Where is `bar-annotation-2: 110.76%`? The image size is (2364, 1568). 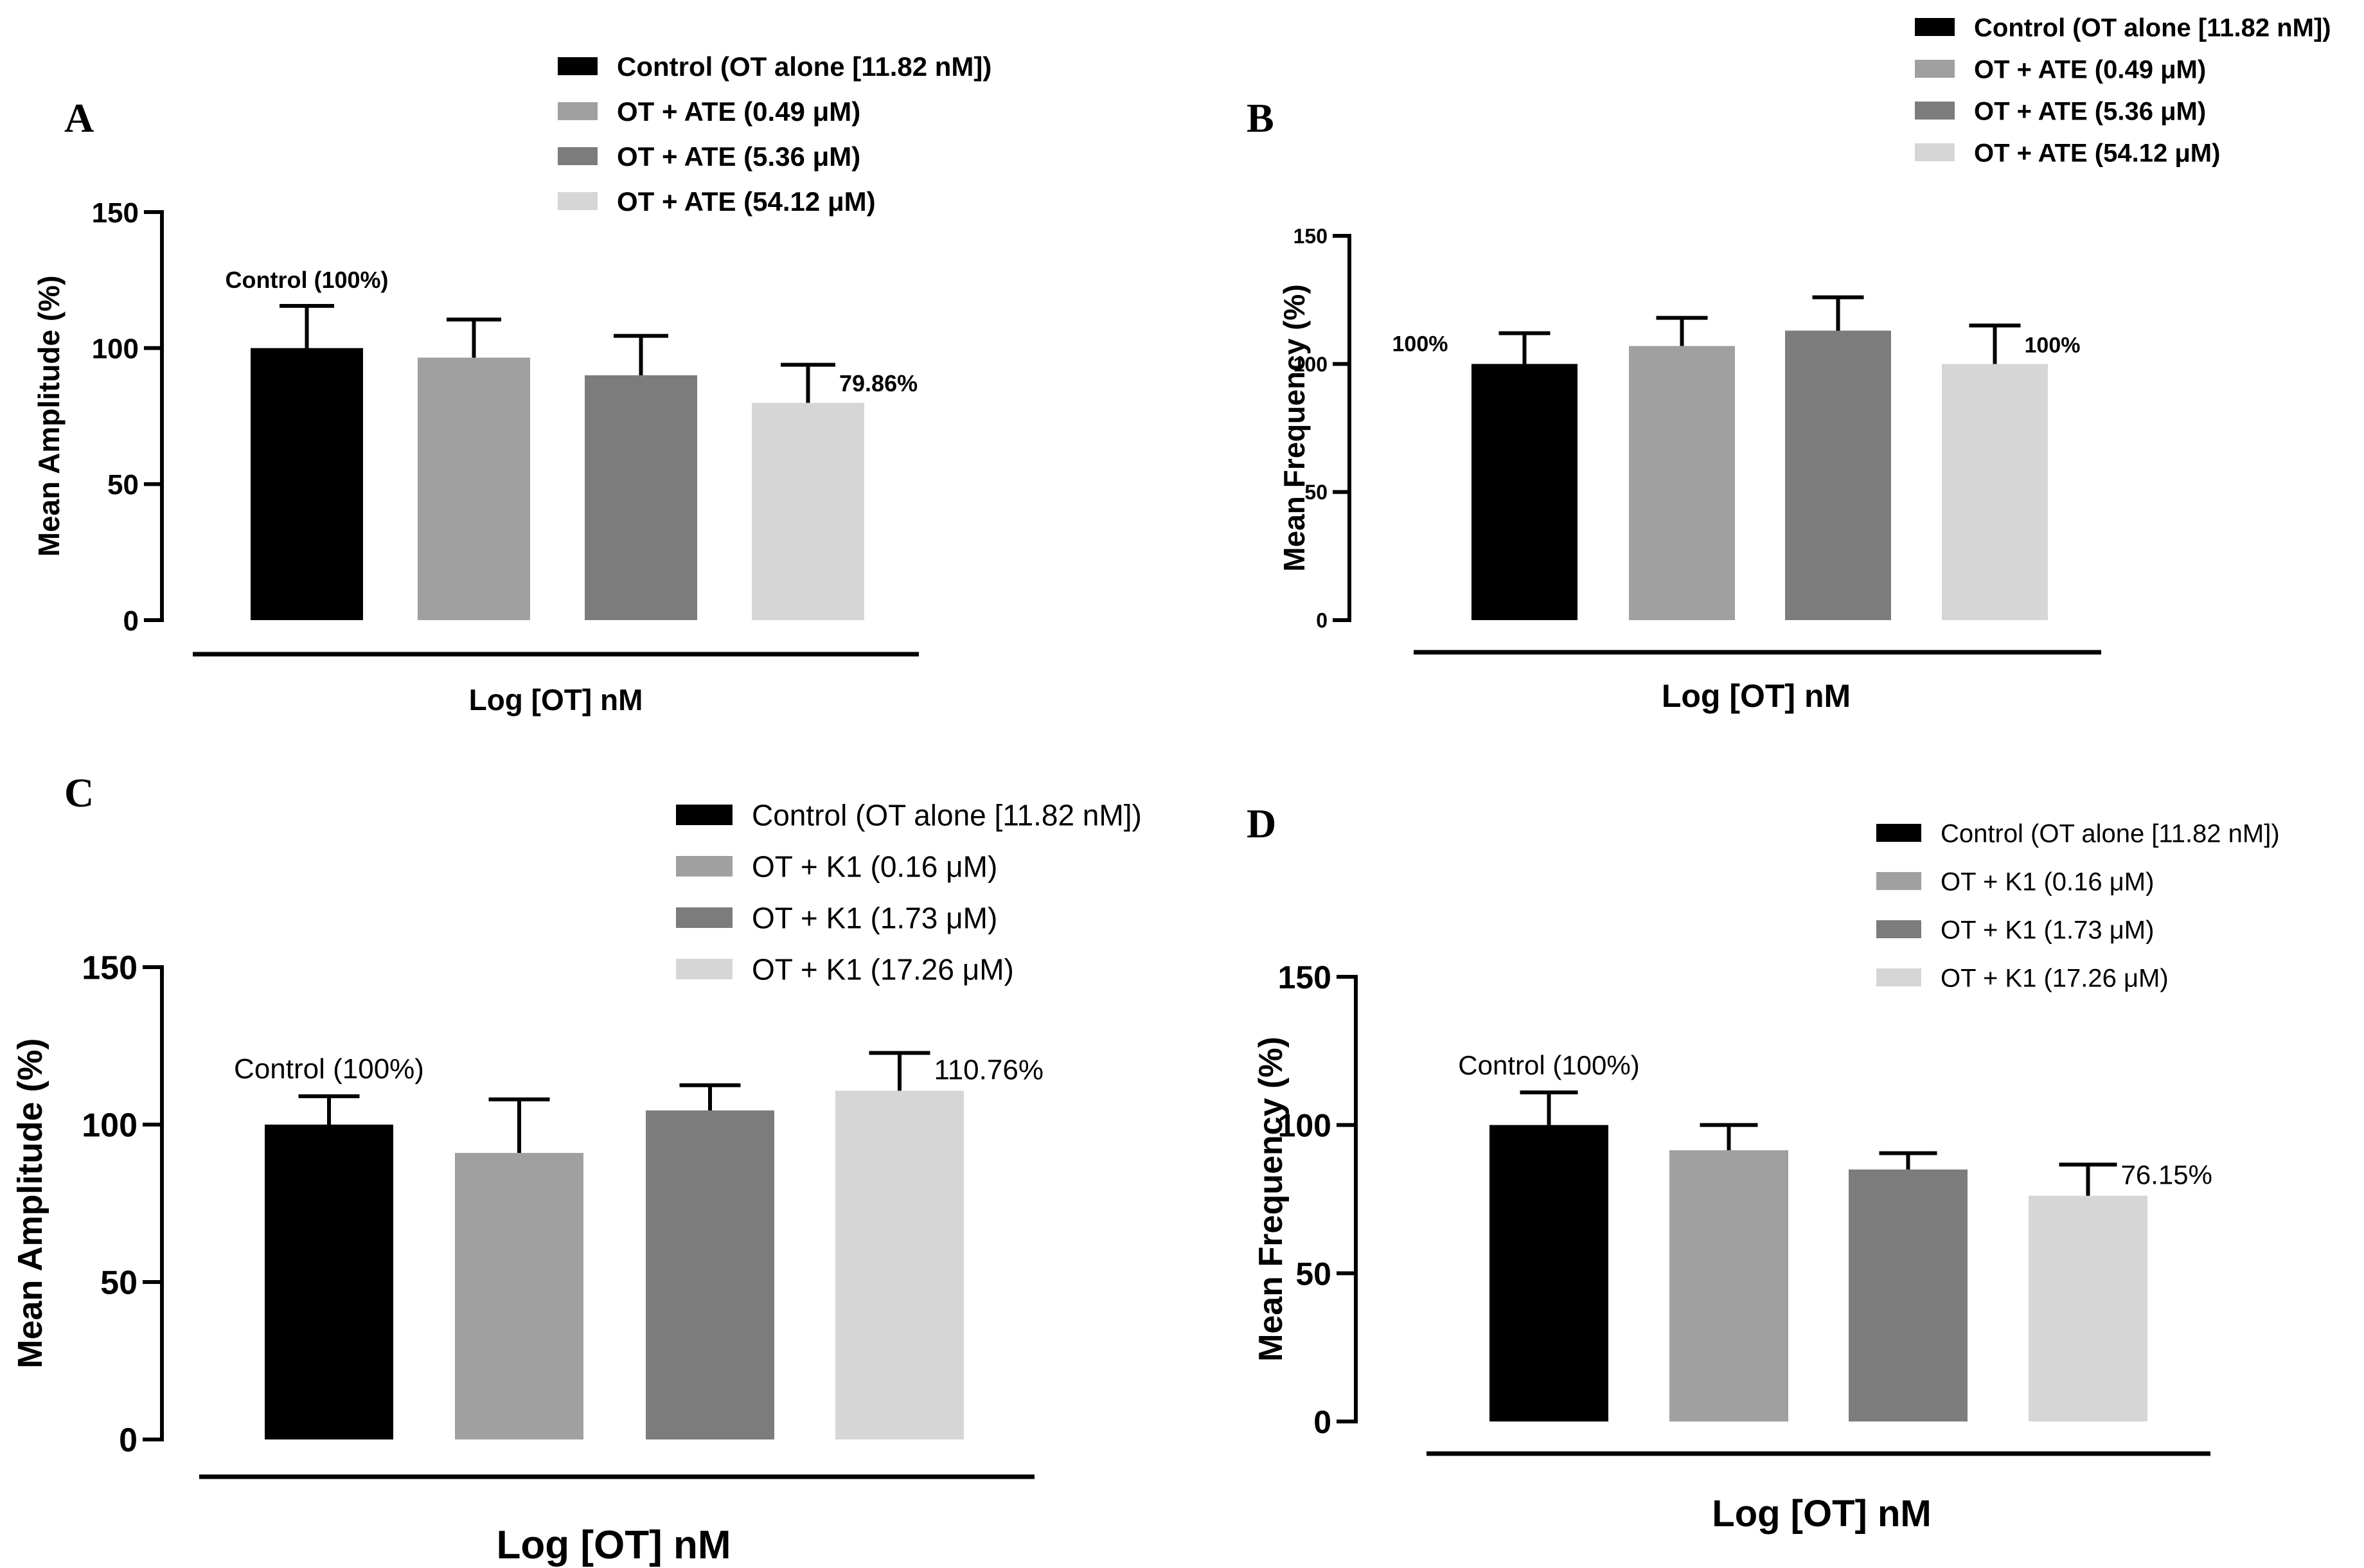
bar-annotation-2: 110.76% is located at coordinates (989, 1069).